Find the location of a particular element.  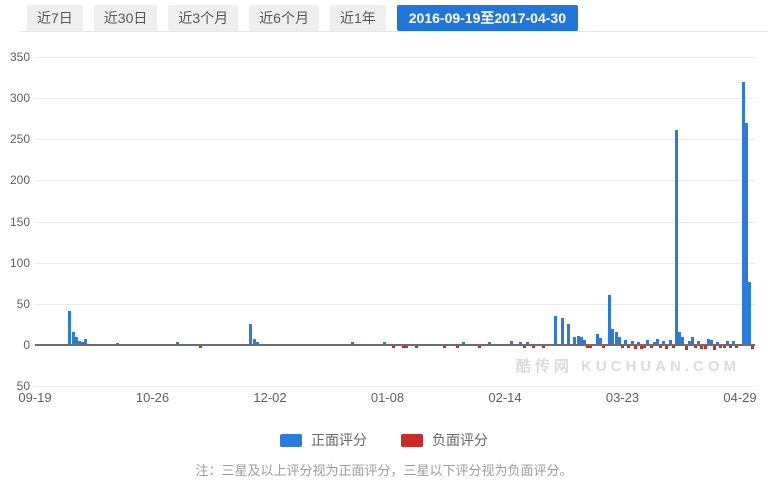

legend-item-positive: 正面评分 is located at coordinates (323, 440).